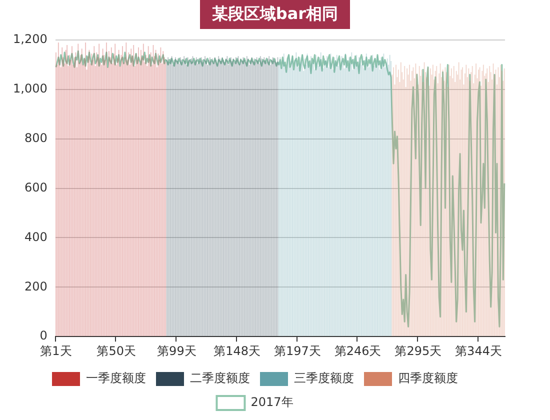 This screenshot has height=420, width=550. What do you see at coordinates (36, 187) in the screenshot?
I see `y-tick-label: 600` at bounding box center [36, 187].